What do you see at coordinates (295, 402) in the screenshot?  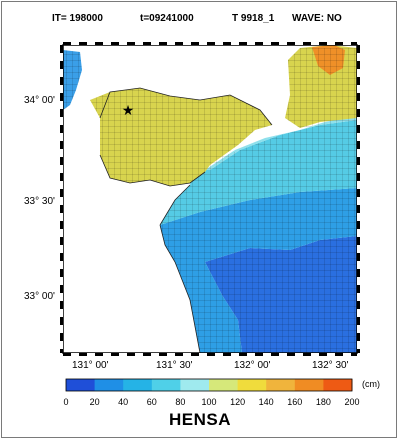 I see `colorbar-tick-label: 160` at bounding box center [295, 402].